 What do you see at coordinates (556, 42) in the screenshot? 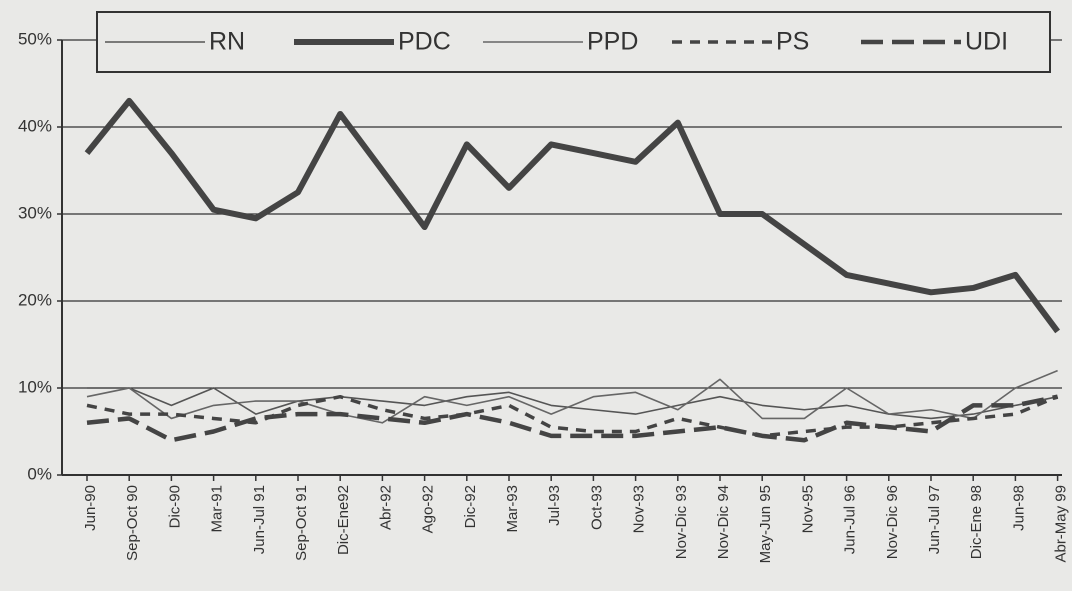
I see `legend: RN PDC PPD PS UDI` at bounding box center [556, 42].